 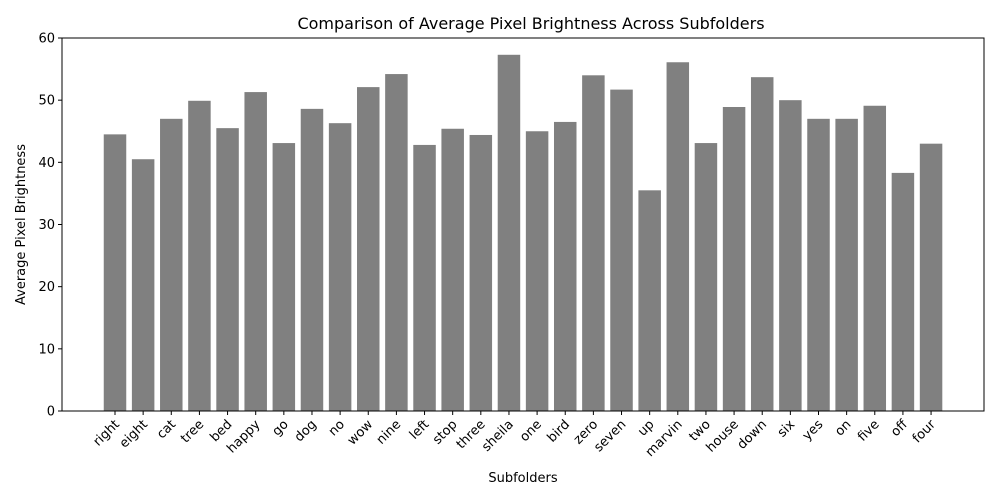 I want to click on x-tick-label: four, so click(x=925, y=432).